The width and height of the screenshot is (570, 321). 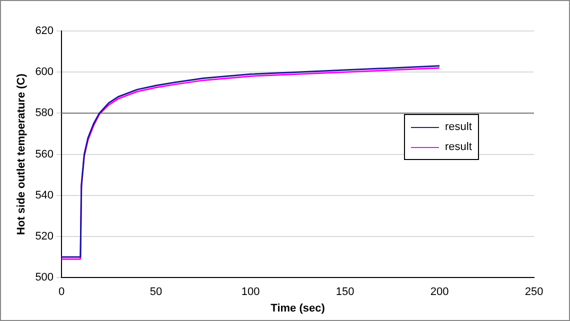 I want to click on y-tick-label: 580, so click(x=44, y=113).